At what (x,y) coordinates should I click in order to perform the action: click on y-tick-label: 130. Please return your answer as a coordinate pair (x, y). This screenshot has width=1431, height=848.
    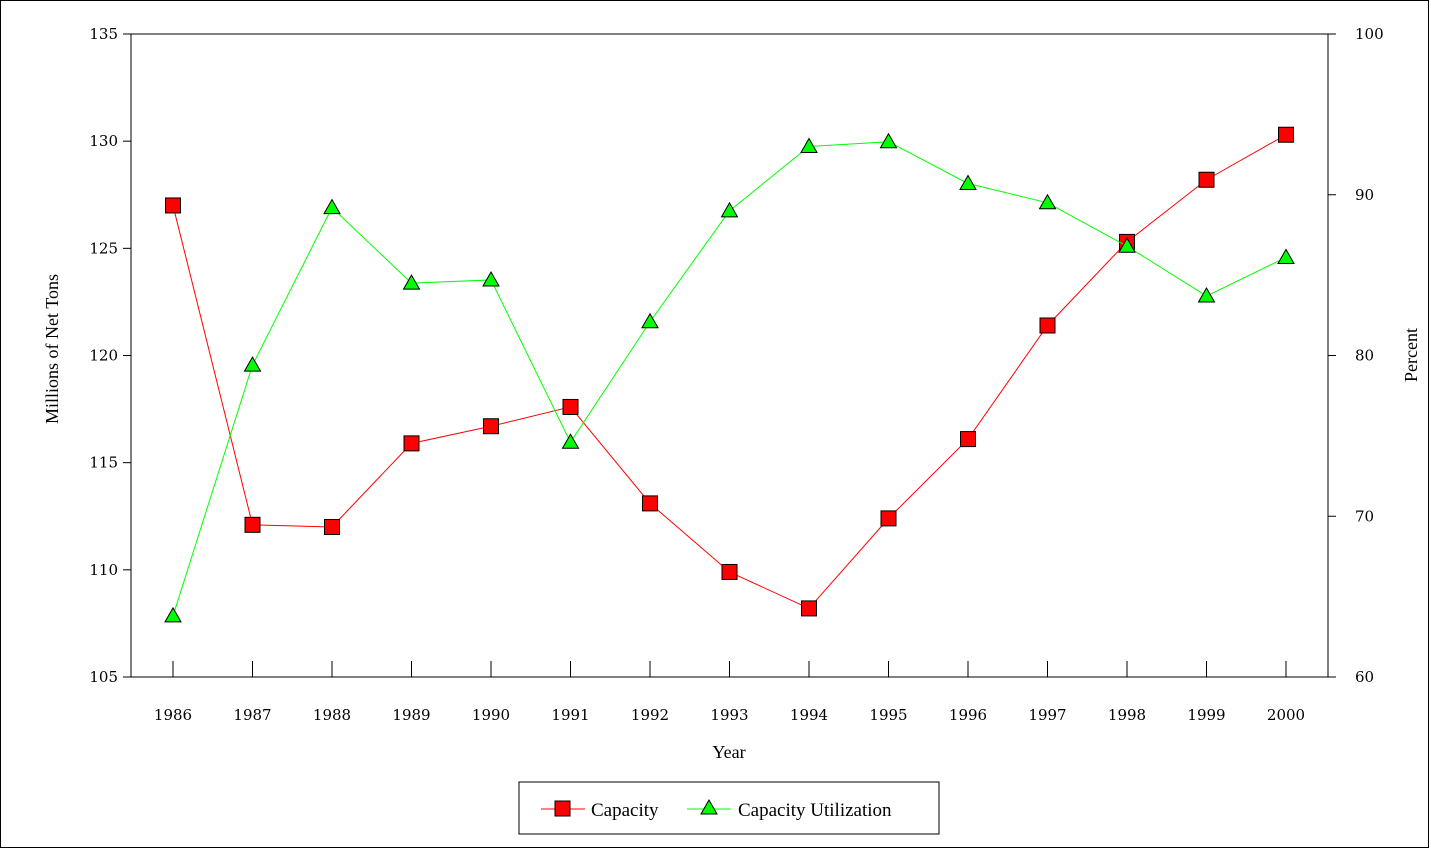
    Looking at the image, I should click on (103, 141).